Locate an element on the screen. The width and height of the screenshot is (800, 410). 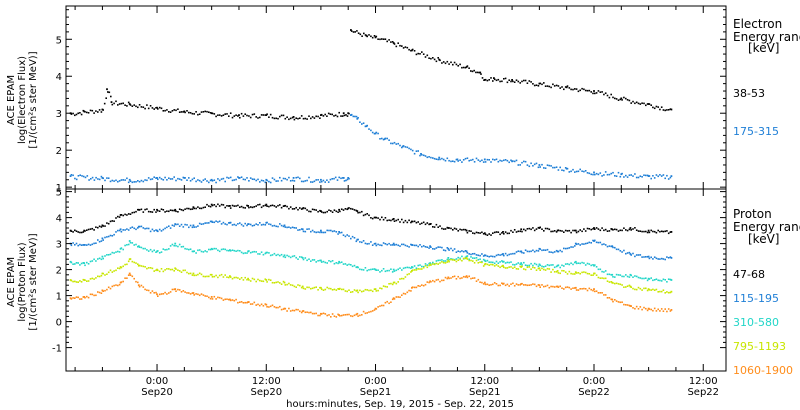
x-tick-date-label: Sep21 is located at coordinates (376, 392).